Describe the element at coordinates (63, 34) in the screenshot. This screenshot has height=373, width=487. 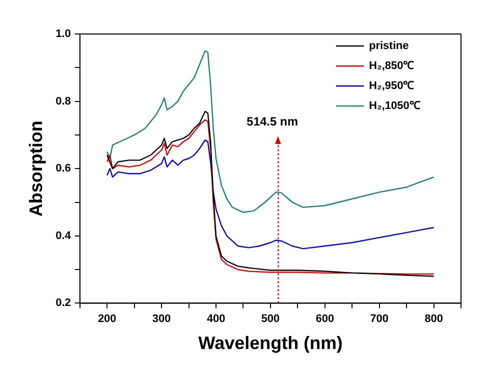
I see `y-tick-label: 1.0` at that location.